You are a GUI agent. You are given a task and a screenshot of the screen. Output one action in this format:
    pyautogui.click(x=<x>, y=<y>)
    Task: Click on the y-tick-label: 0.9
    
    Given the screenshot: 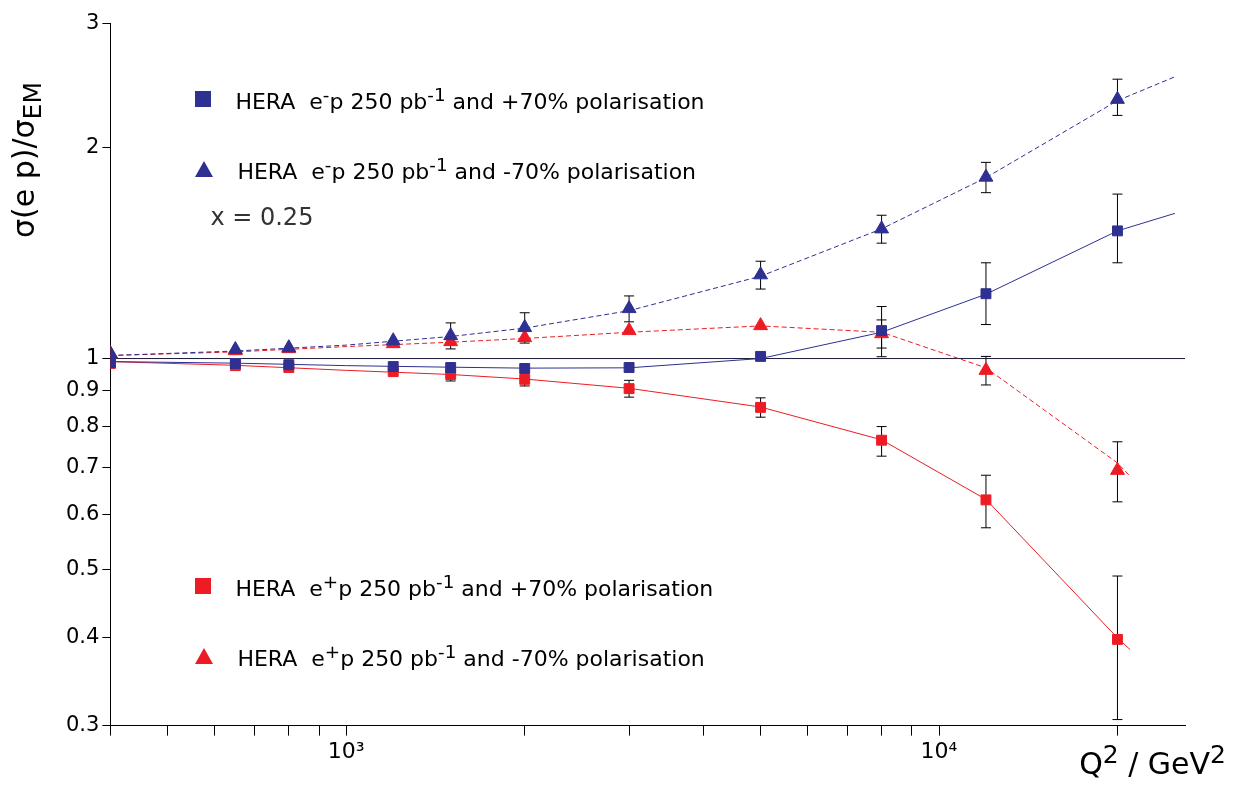 What is the action you would take?
    pyautogui.click(x=82, y=389)
    